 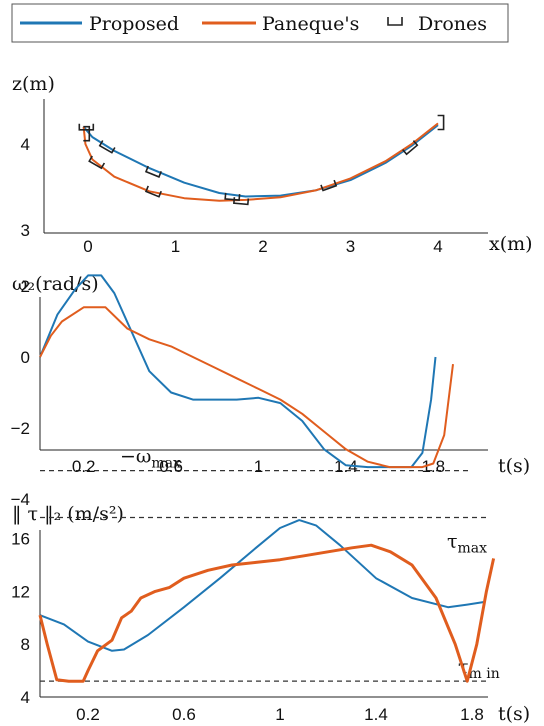 I want to click on panel3-ytick-2: 12, so click(x=20, y=591).